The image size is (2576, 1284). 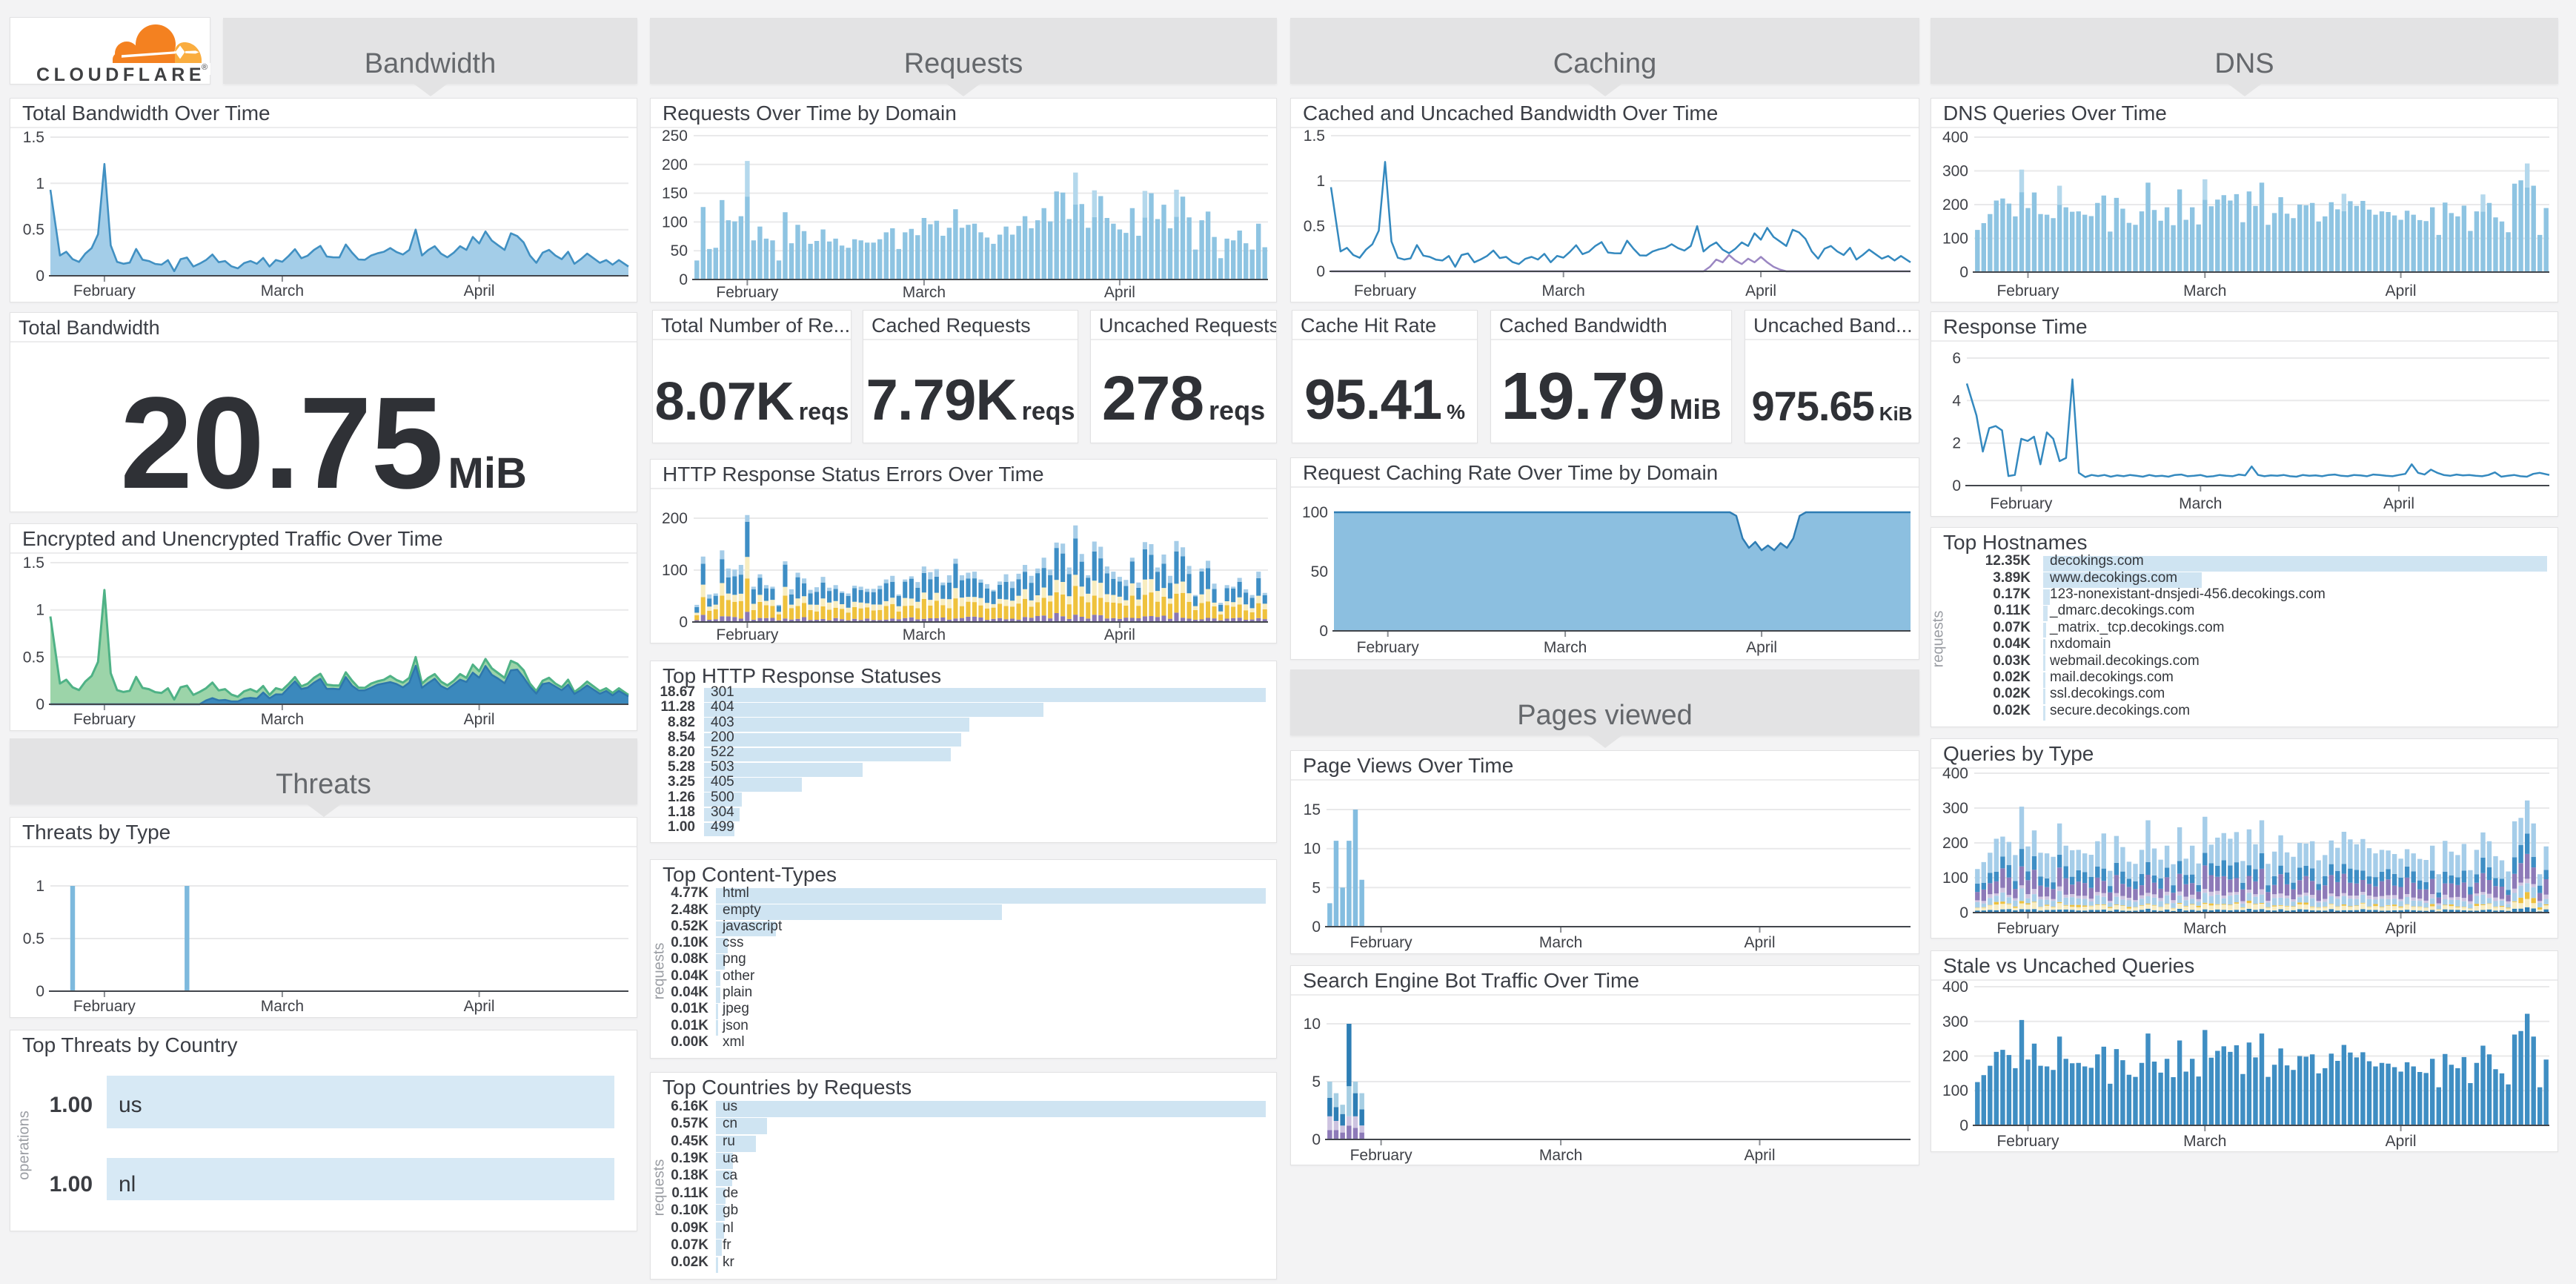 What do you see at coordinates (1956, 358) in the screenshot?
I see `svg-text: 6` at bounding box center [1956, 358].